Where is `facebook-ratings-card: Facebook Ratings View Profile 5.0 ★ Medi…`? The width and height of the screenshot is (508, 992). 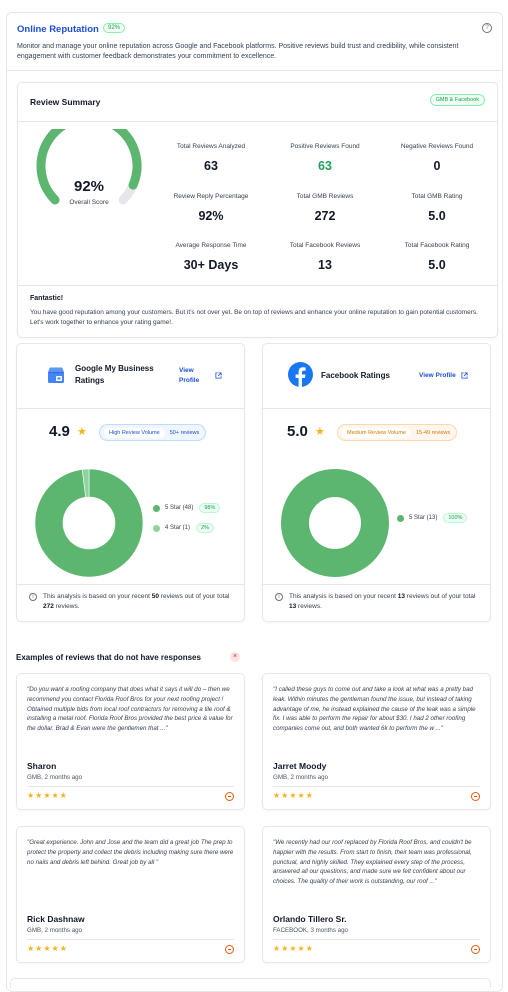
facebook-ratings-card: Facebook Ratings View Profile 5.0 ★ Medi… is located at coordinates (376, 482).